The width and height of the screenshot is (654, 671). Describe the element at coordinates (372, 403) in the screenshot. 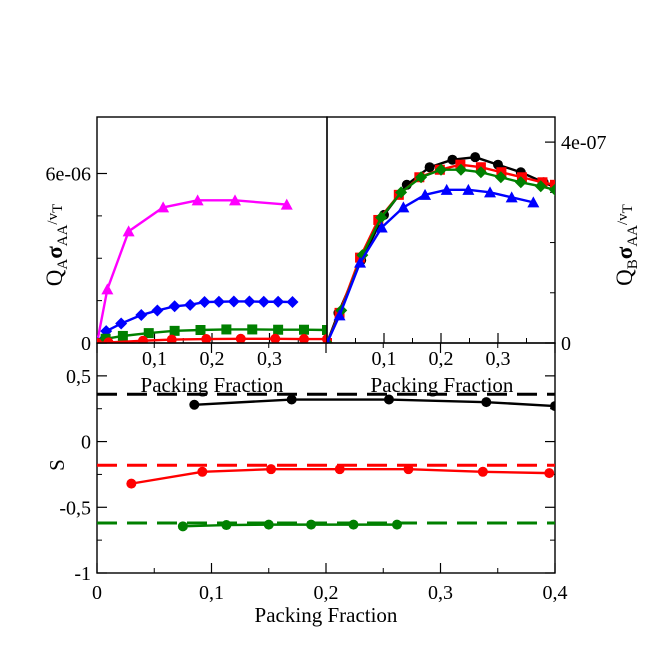

I see `bottom-series-black` at that location.